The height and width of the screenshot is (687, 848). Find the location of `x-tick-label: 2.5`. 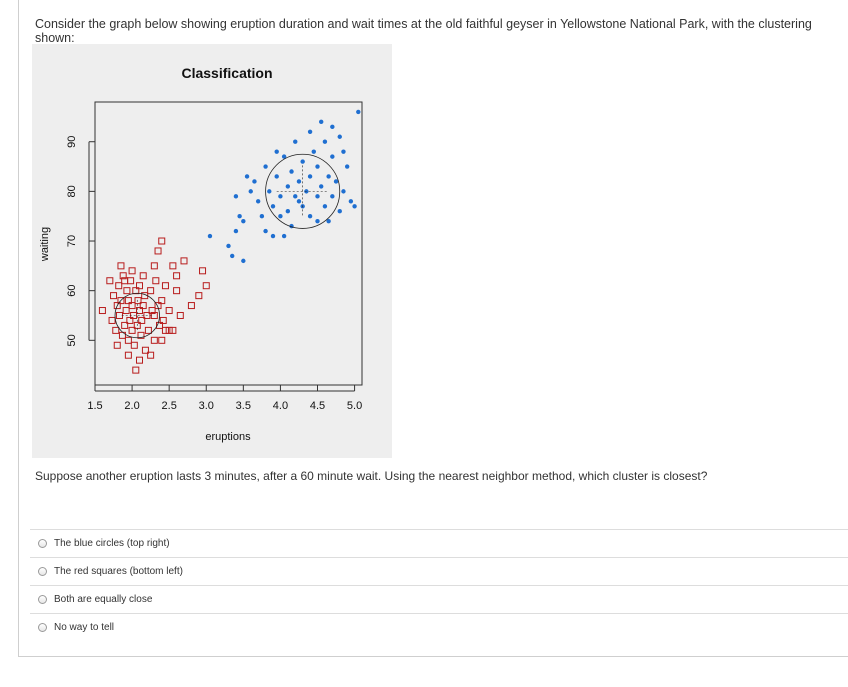

x-tick-label: 2.5 is located at coordinates (169, 406).